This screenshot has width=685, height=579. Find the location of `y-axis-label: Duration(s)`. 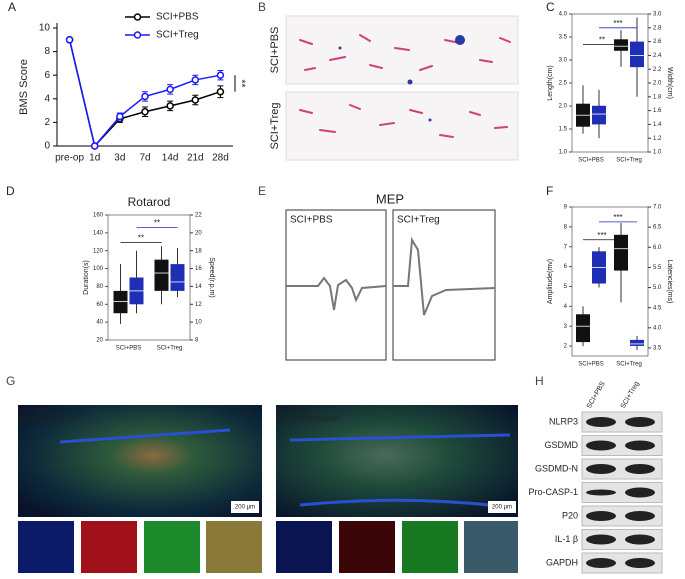

y-axis-label: Duration(s) is located at coordinates (86, 277).